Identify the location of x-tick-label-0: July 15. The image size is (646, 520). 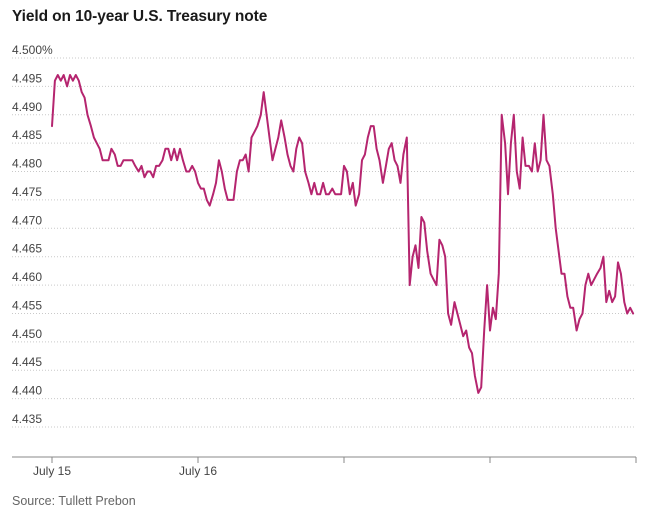
(52, 471).